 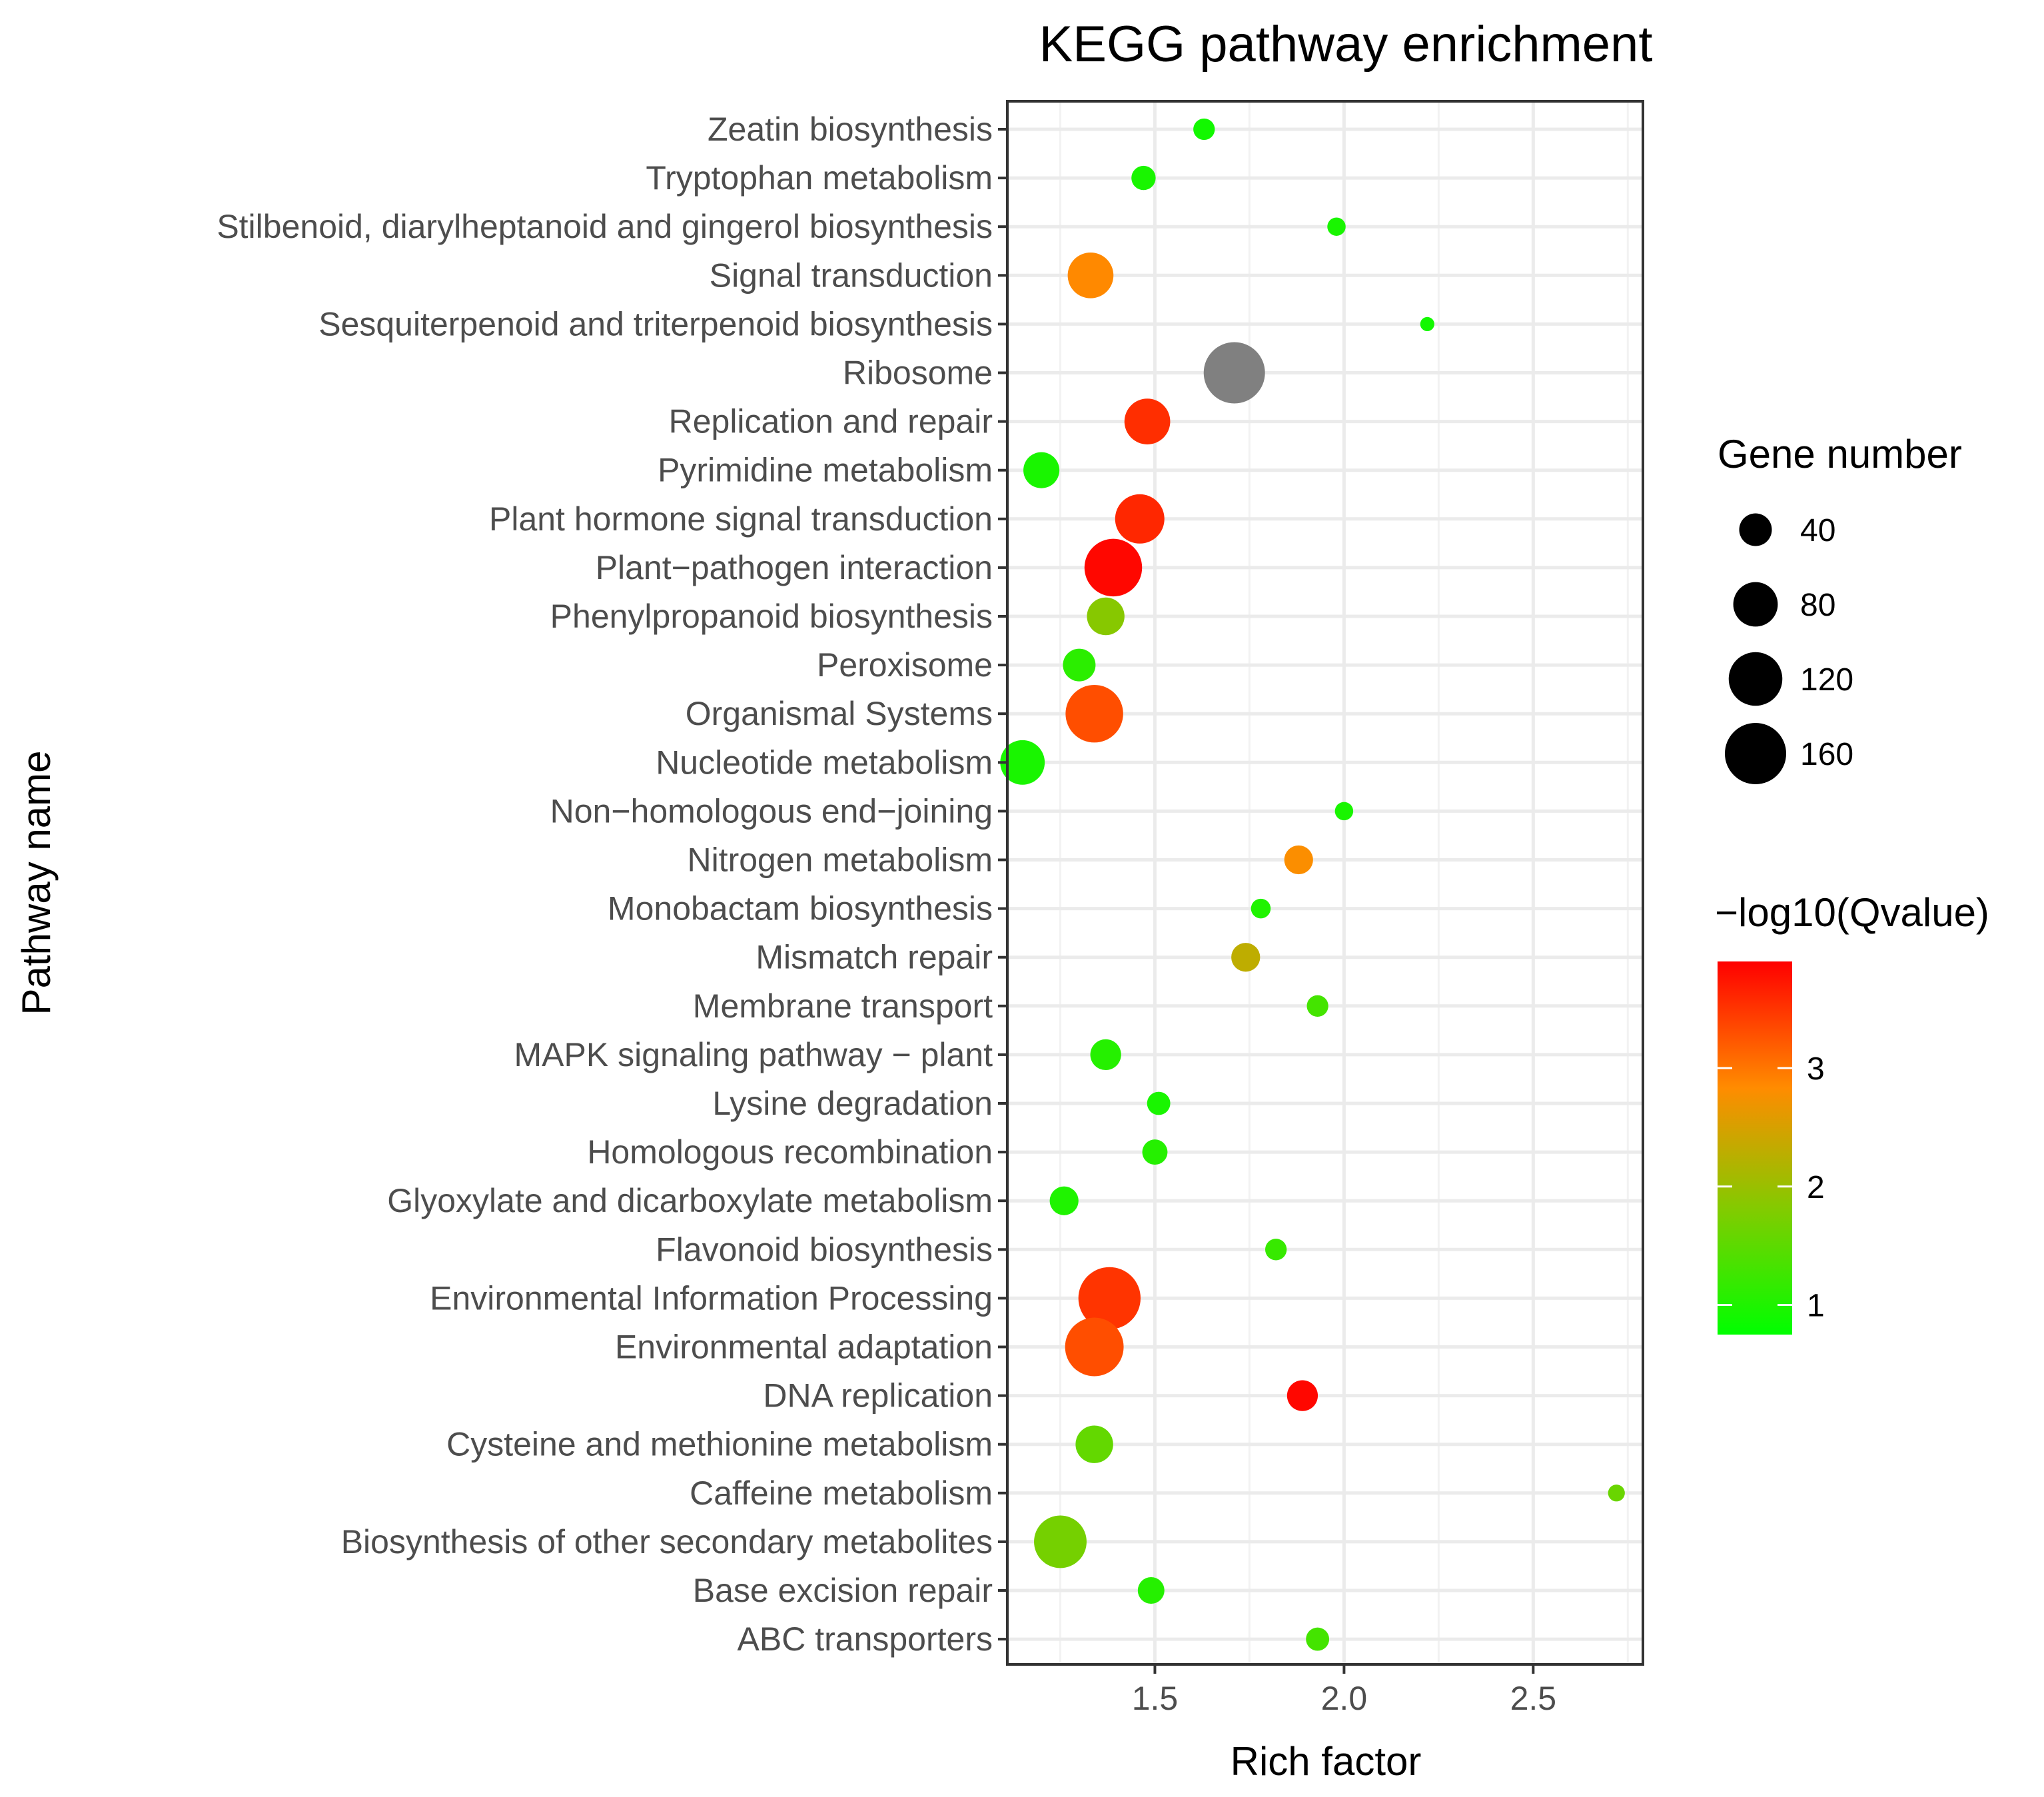 What do you see at coordinates (843, 1590) in the screenshot?
I see `y-tick-label: Base excision repair` at bounding box center [843, 1590].